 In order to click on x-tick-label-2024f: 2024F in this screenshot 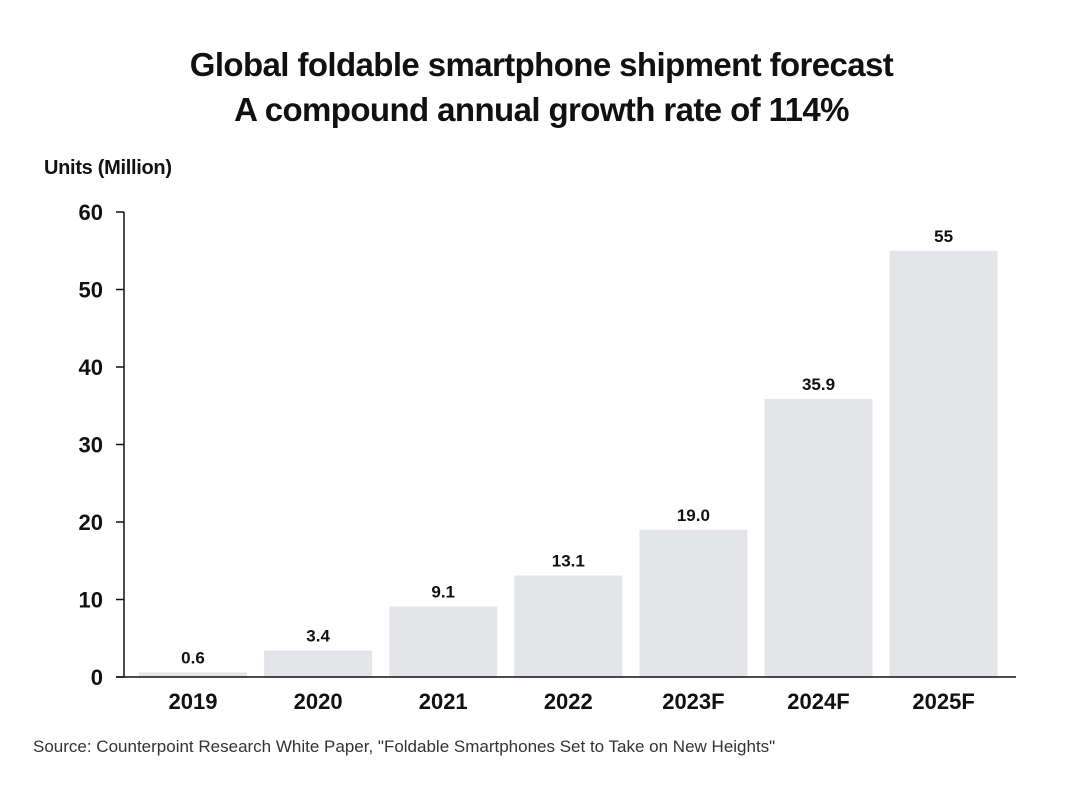, I will do `click(818, 701)`.